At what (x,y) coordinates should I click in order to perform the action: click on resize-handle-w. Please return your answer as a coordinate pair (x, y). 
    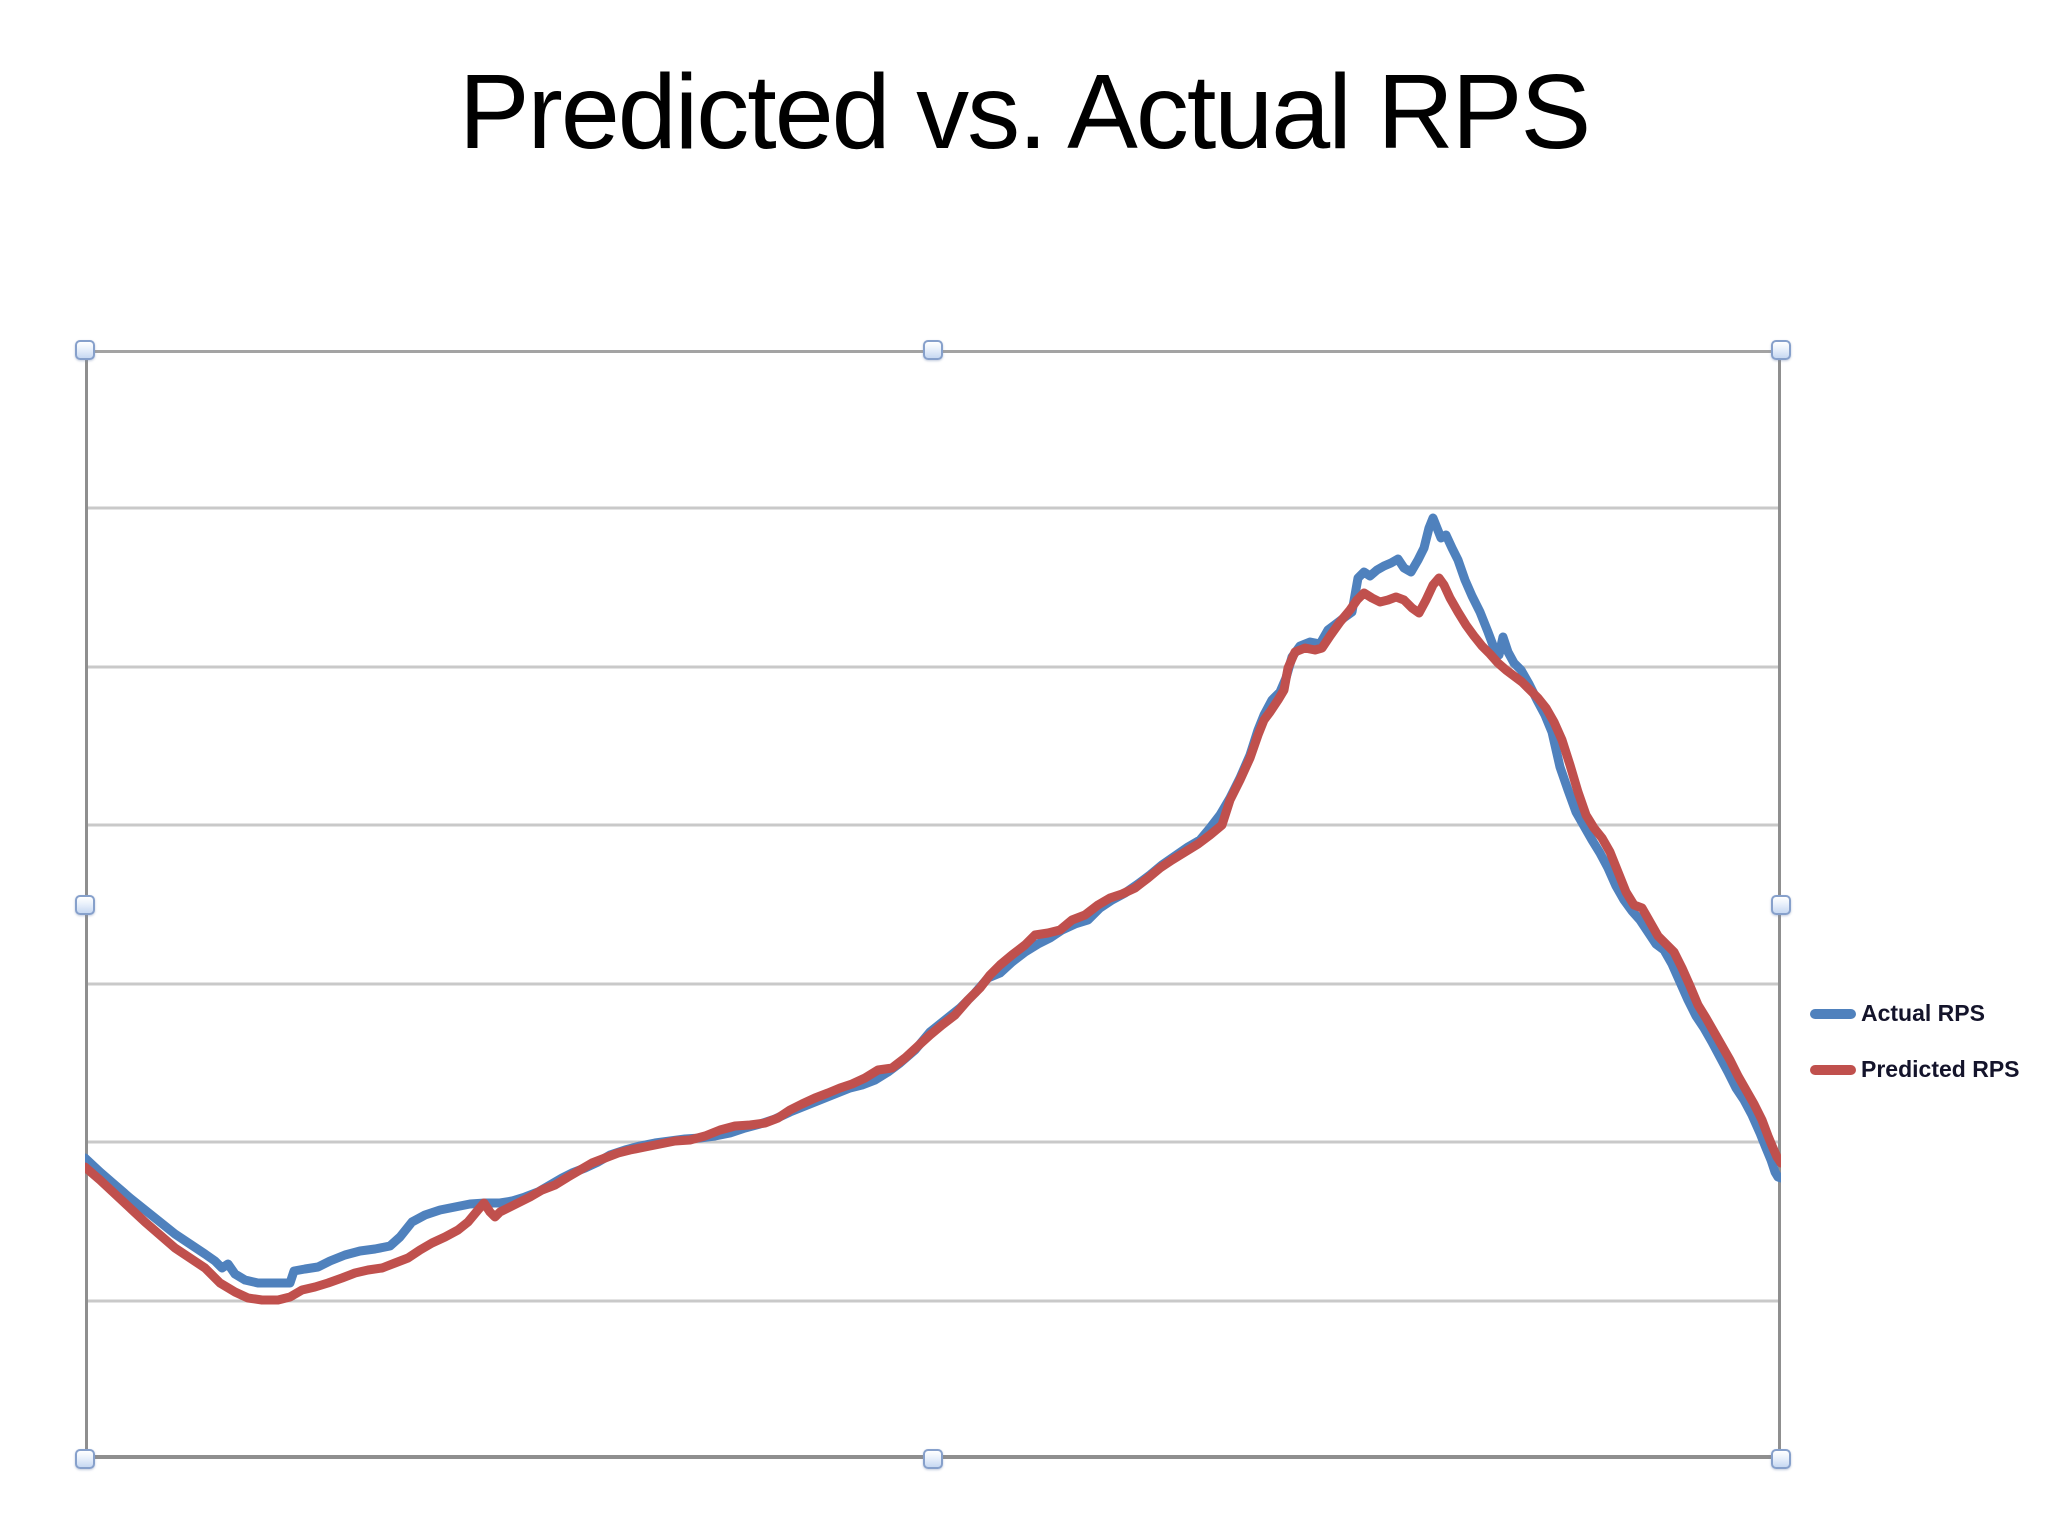
    Looking at the image, I should click on (85, 904).